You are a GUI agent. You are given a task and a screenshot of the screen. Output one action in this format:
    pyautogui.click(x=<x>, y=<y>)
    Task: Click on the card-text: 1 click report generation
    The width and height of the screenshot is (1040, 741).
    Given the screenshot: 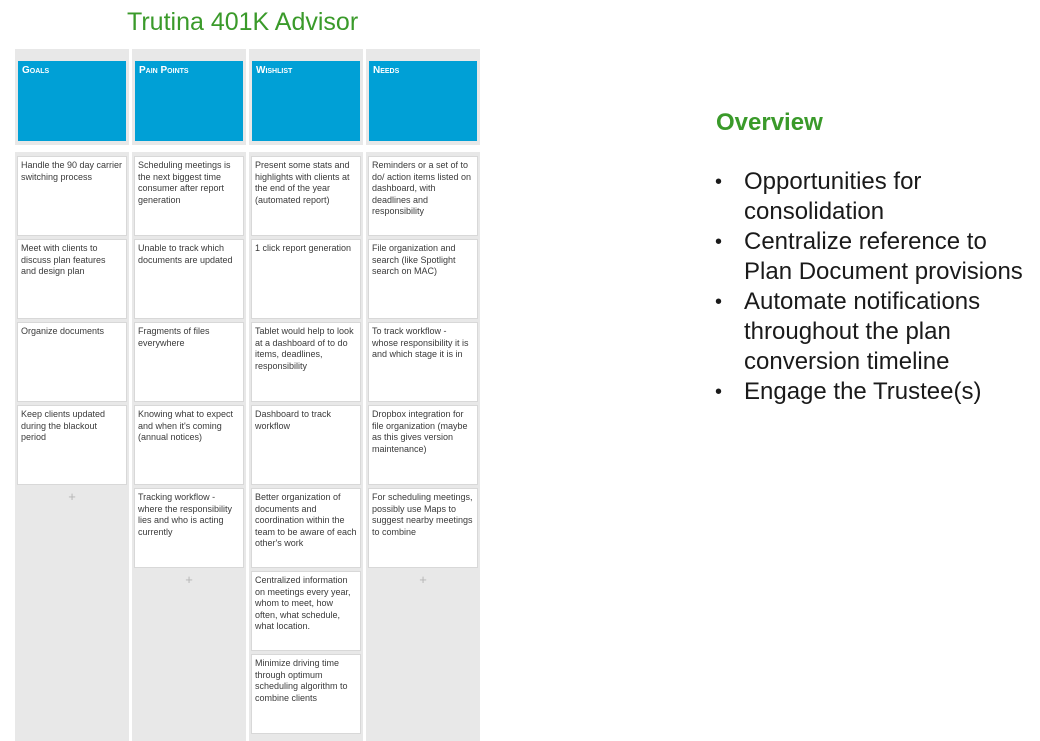 What is the action you would take?
    pyautogui.click(x=303, y=248)
    